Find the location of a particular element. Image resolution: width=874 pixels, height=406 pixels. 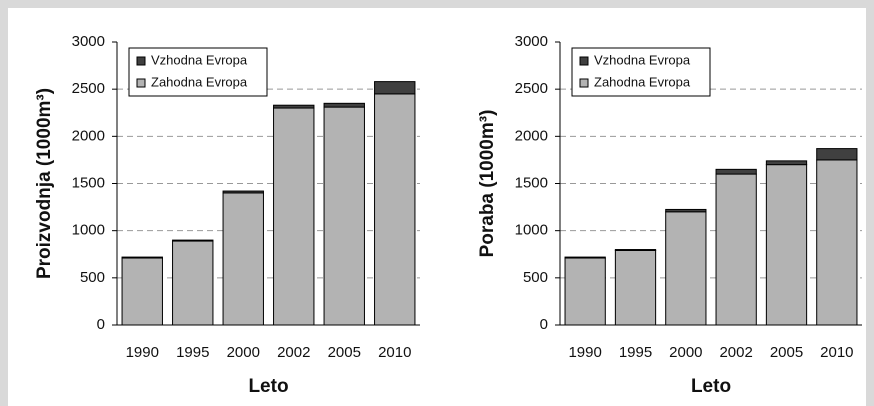

y-axis-label: Poraba (1000m³) is located at coordinates (487, 184).